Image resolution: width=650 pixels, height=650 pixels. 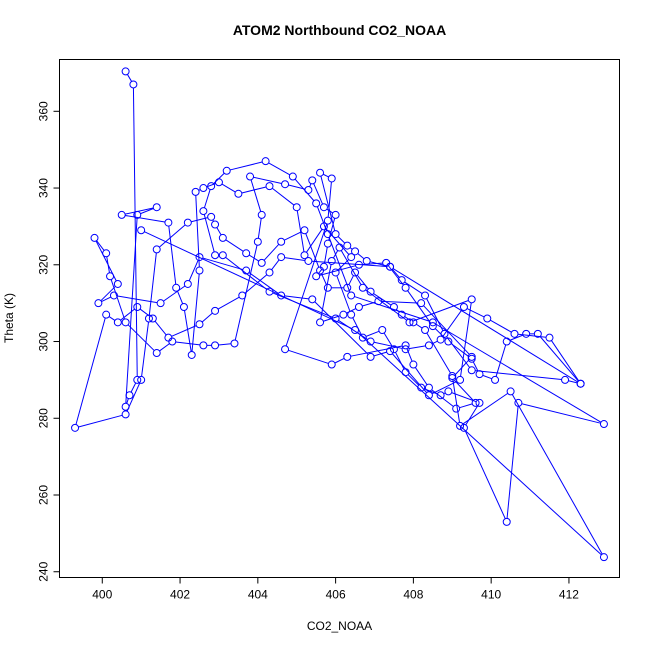 What do you see at coordinates (44, 341) in the screenshot?
I see `y-tick-label: 300` at bounding box center [44, 341].